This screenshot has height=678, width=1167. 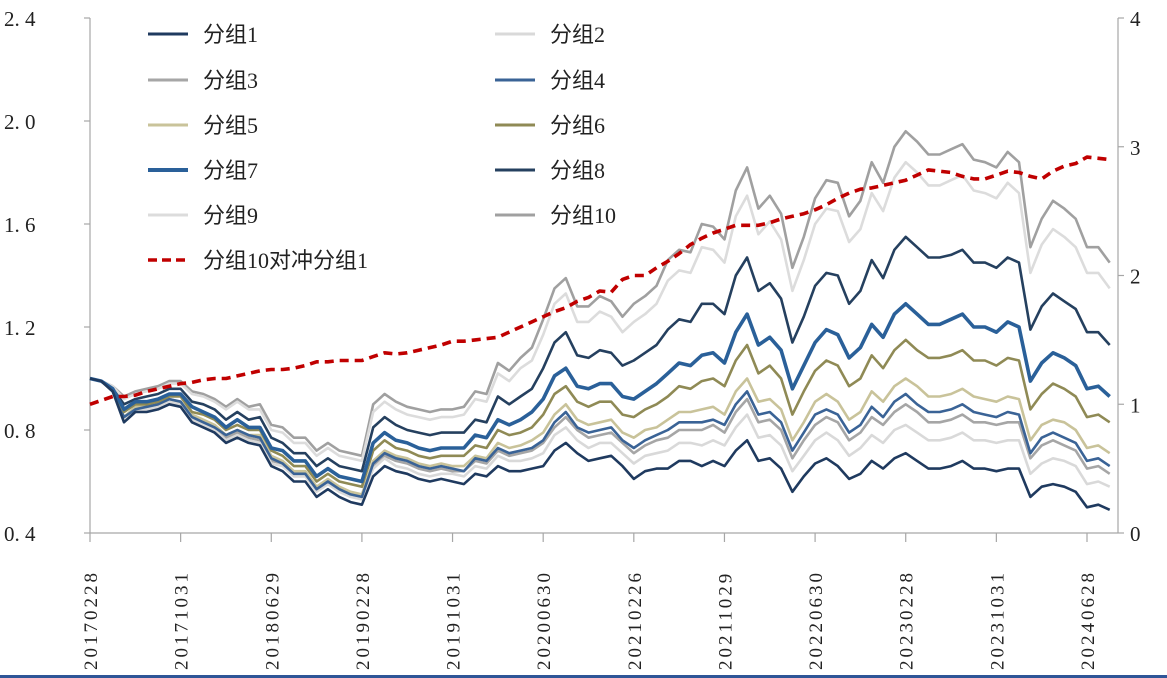 I want to click on x-tick-label: 20231031, so click(x=997, y=620).